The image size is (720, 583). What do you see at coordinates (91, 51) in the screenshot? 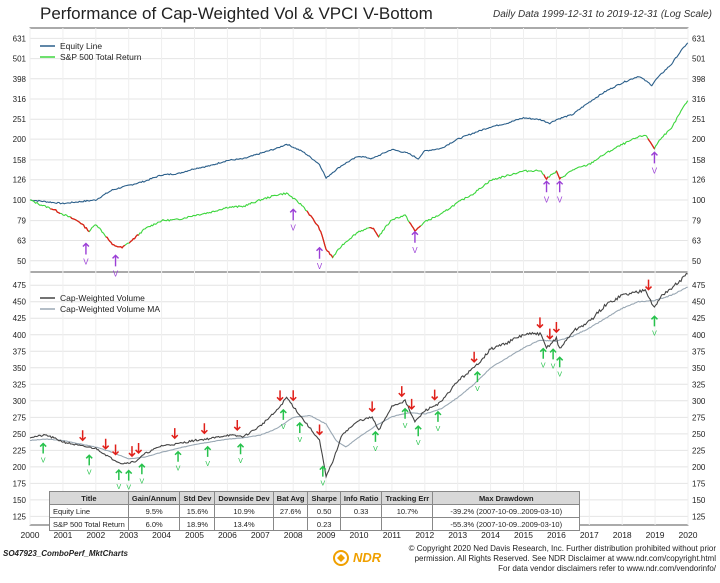
I see `top-legend: Equity Line S&P 500 Total Return` at bounding box center [91, 51].